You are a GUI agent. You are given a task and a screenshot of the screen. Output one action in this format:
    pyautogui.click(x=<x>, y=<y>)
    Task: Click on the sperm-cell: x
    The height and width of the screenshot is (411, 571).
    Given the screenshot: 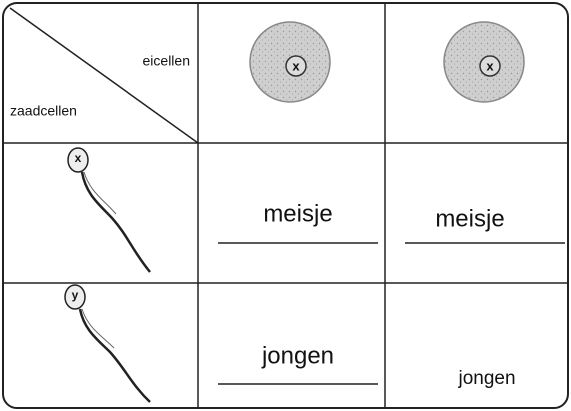 What is the action you would take?
    pyautogui.click(x=109, y=210)
    